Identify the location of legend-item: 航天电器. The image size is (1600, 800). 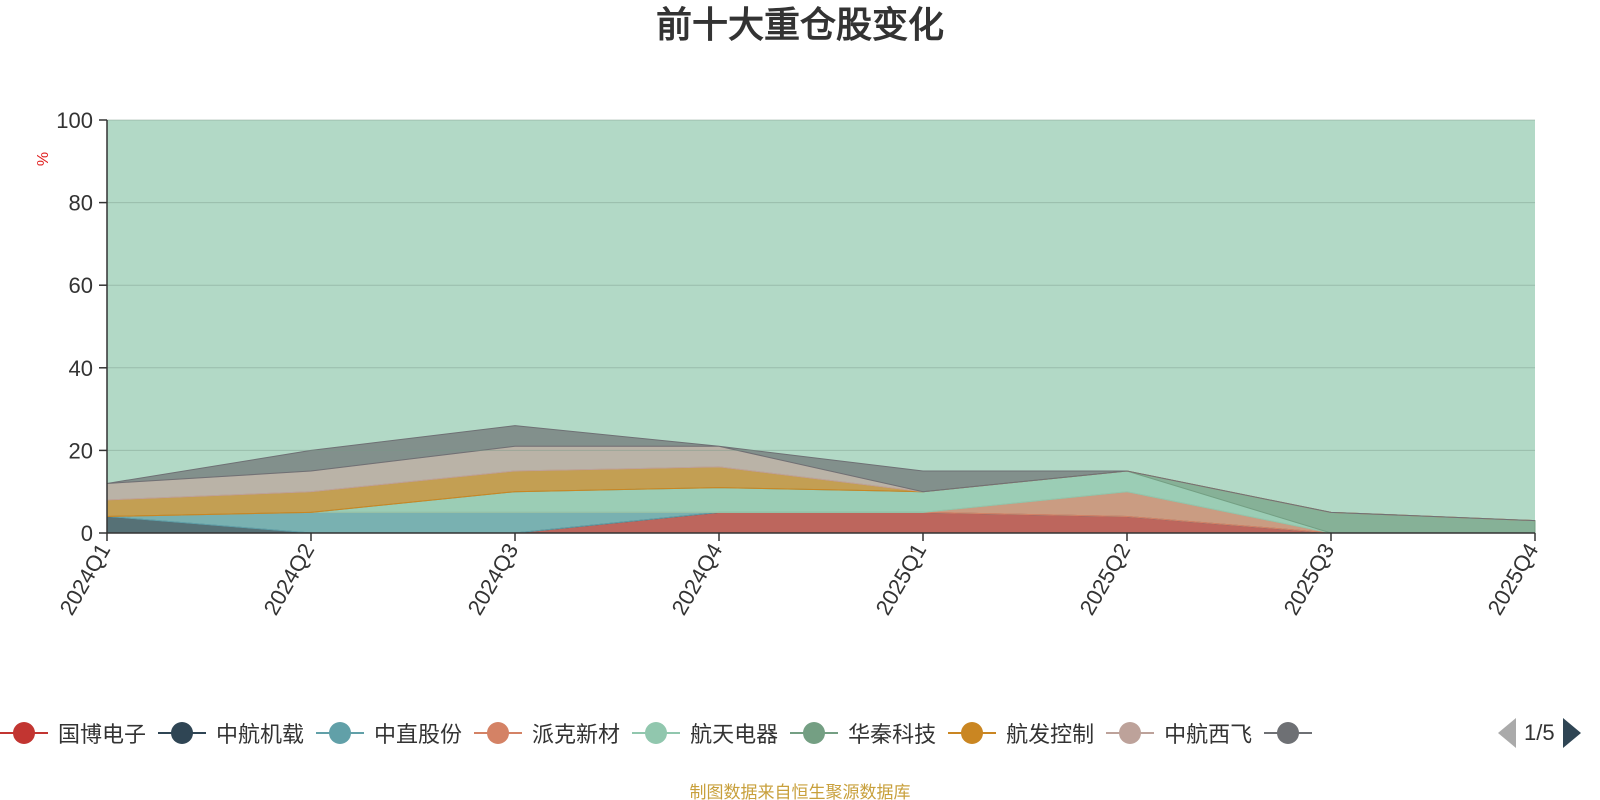
(705, 733).